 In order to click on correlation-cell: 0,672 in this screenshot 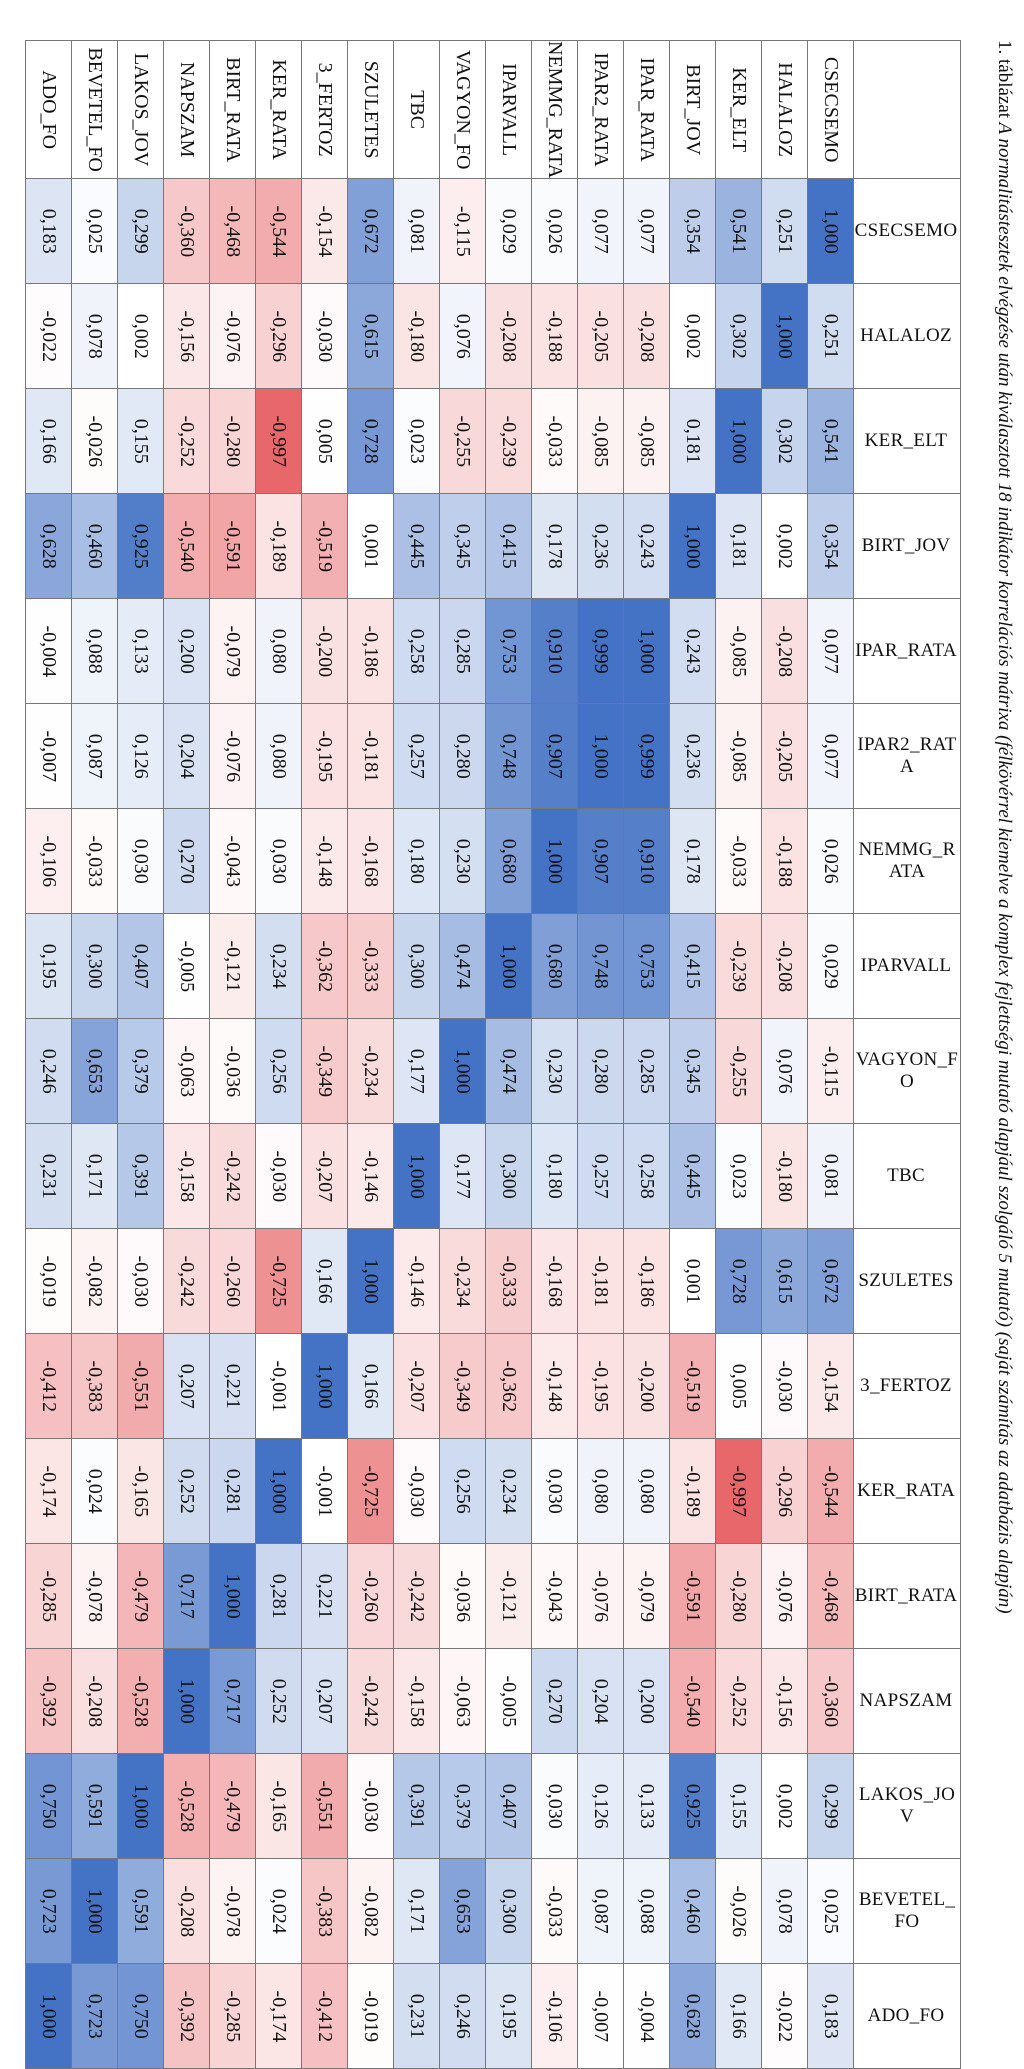, I will do `click(370, 231)`.